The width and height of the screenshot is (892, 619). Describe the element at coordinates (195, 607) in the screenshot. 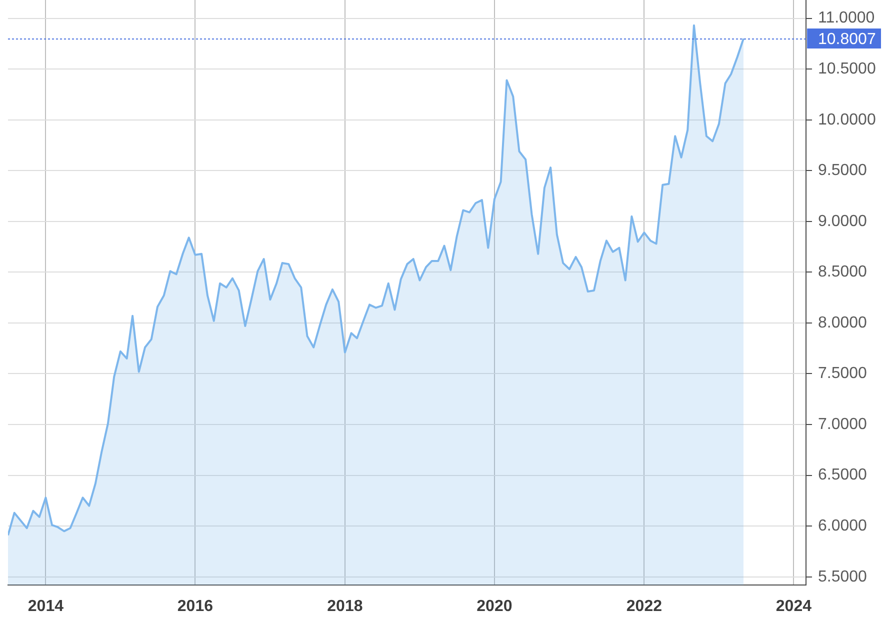

I see `x-tick-label: 2016` at that location.